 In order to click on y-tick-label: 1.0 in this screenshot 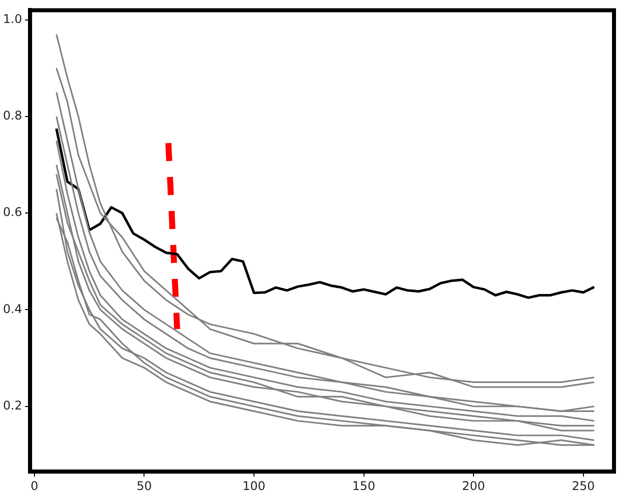, I will do `click(12, 19)`.